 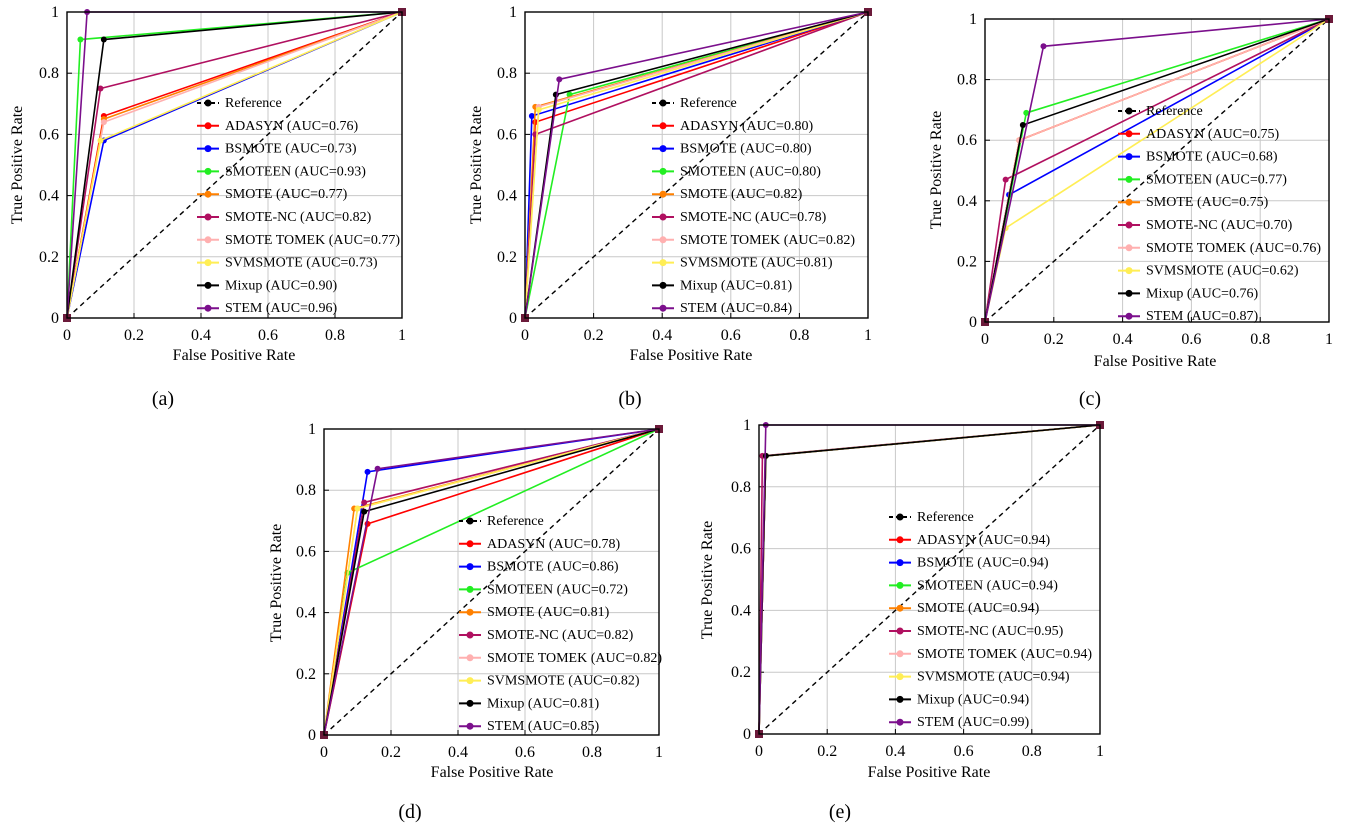 What do you see at coordinates (409, 812) in the screenshot?
I see `panel-caption: (d)` at bounding box center [409, 812].